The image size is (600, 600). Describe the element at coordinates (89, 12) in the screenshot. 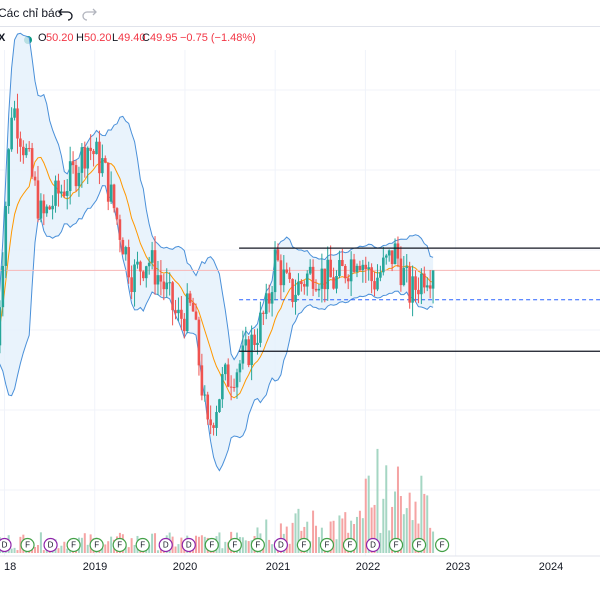

I see `redo-icon` at that location.